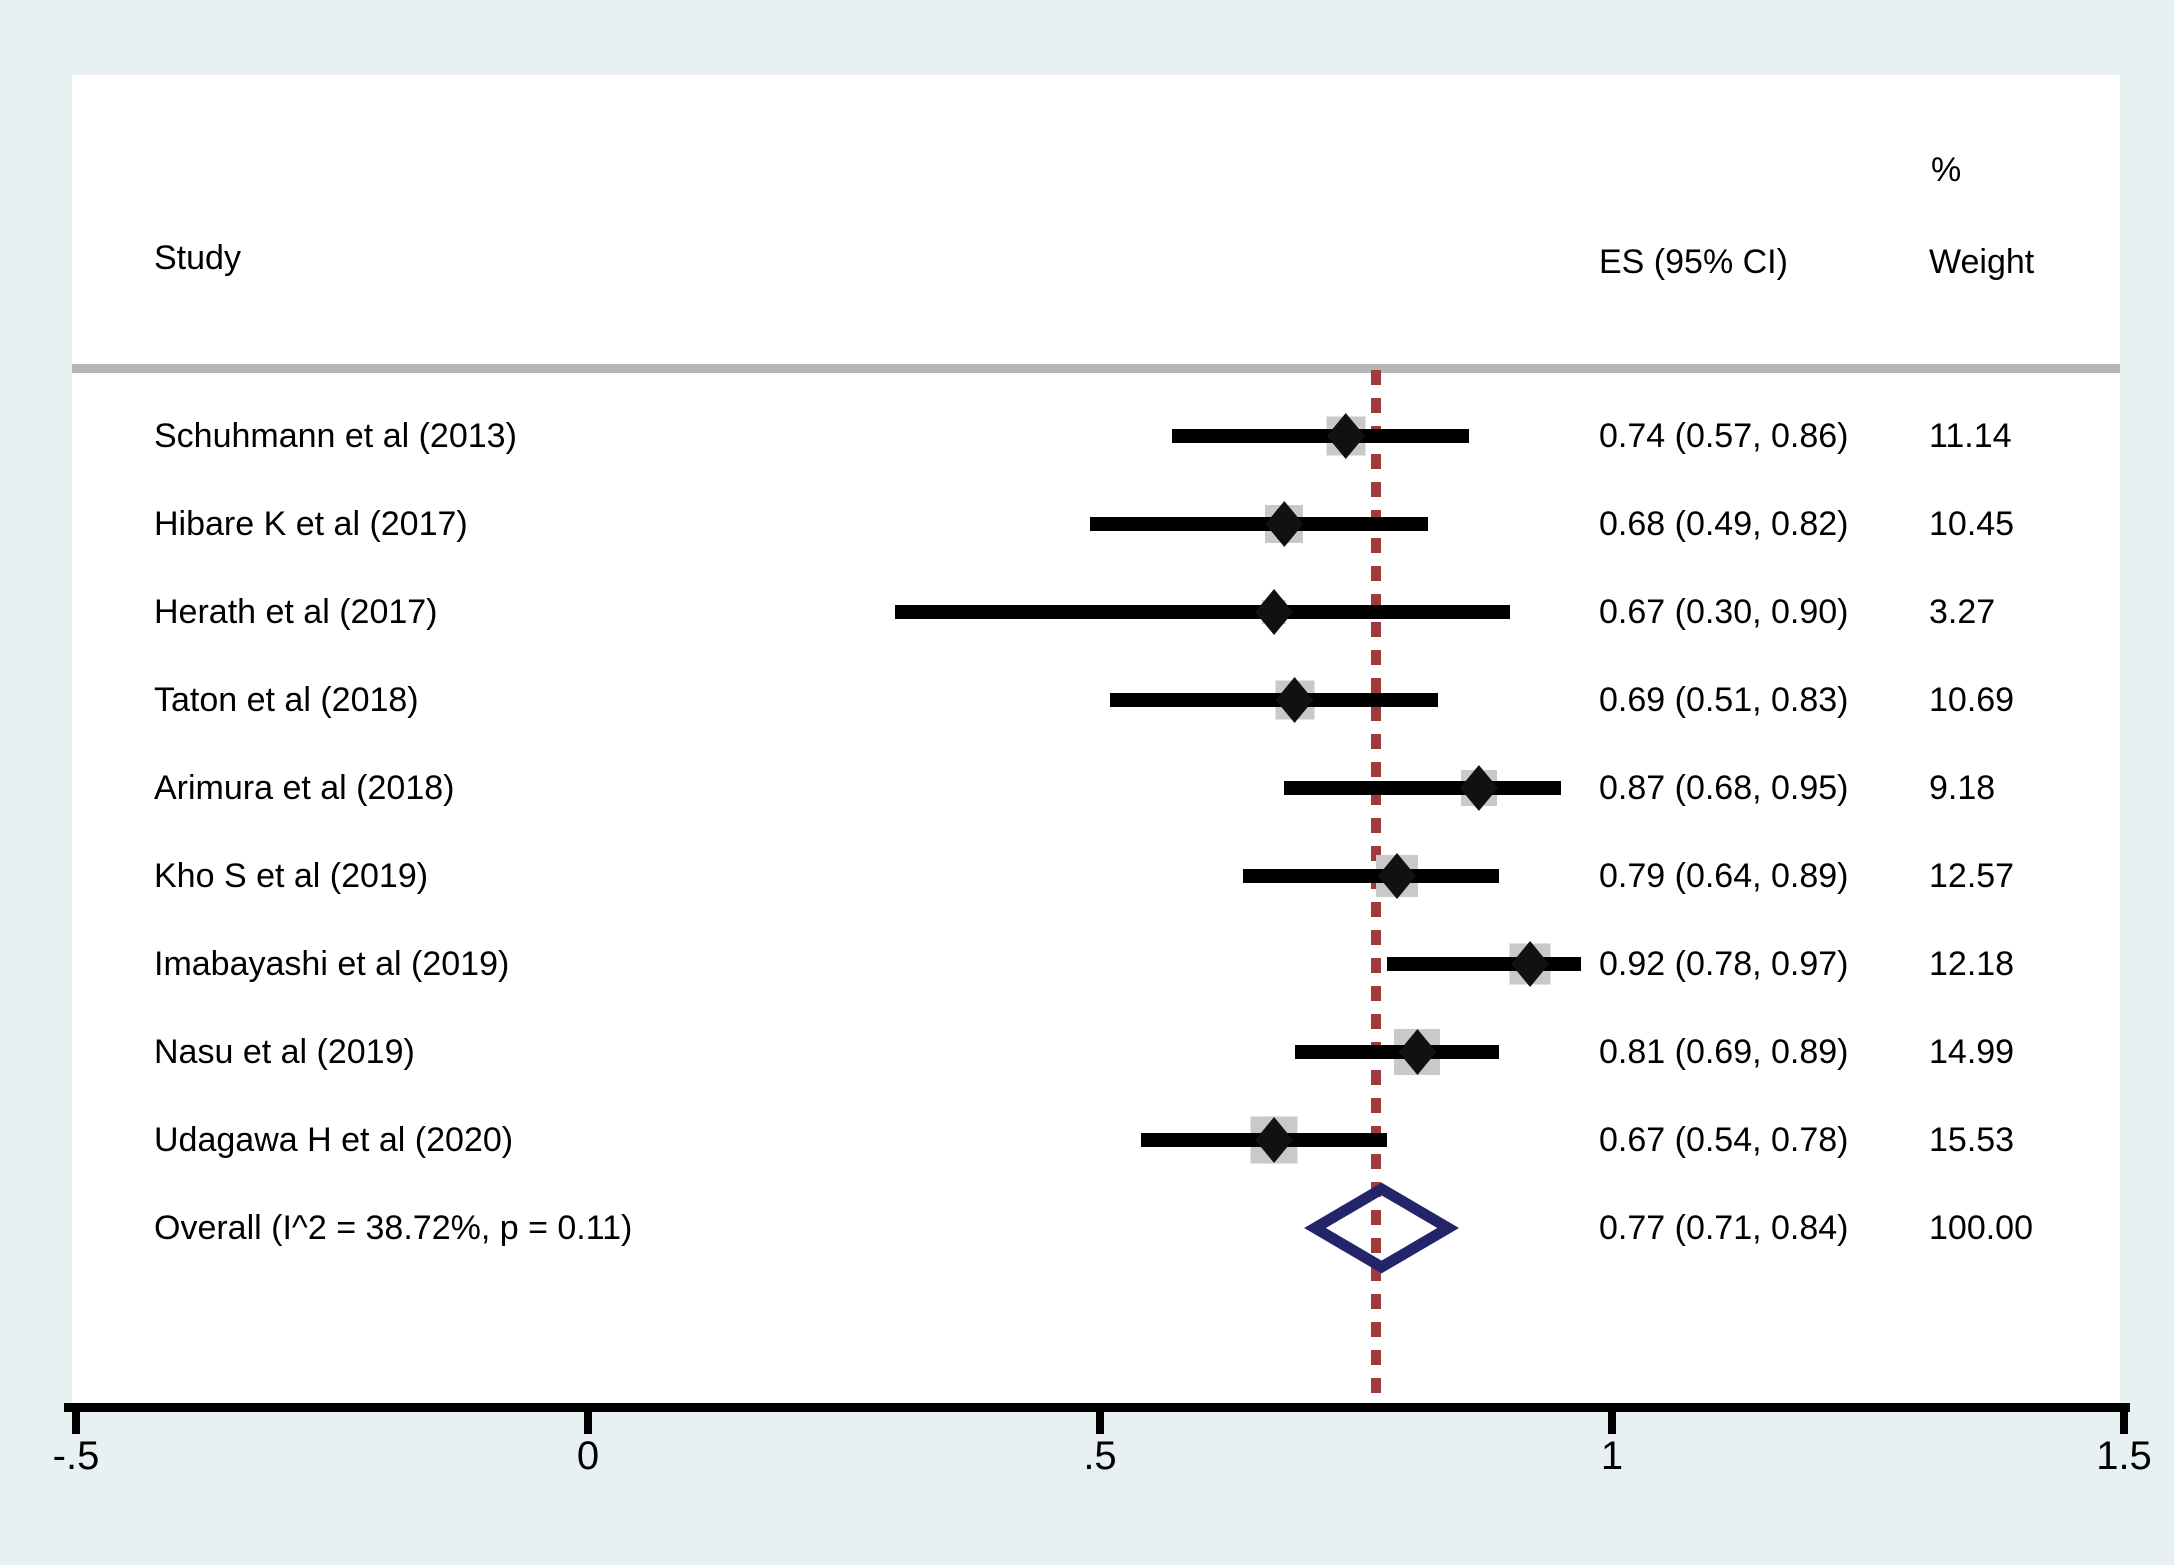  I want to click on study-label: Udagawa H et al (2020), so click(334, 1140).